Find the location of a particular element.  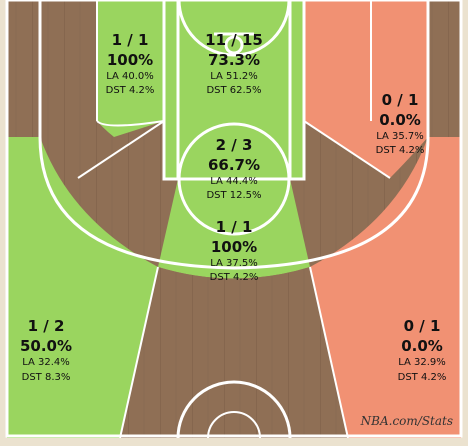

zone-fraction: 11 / 15 is located at coordinates (234, 40).